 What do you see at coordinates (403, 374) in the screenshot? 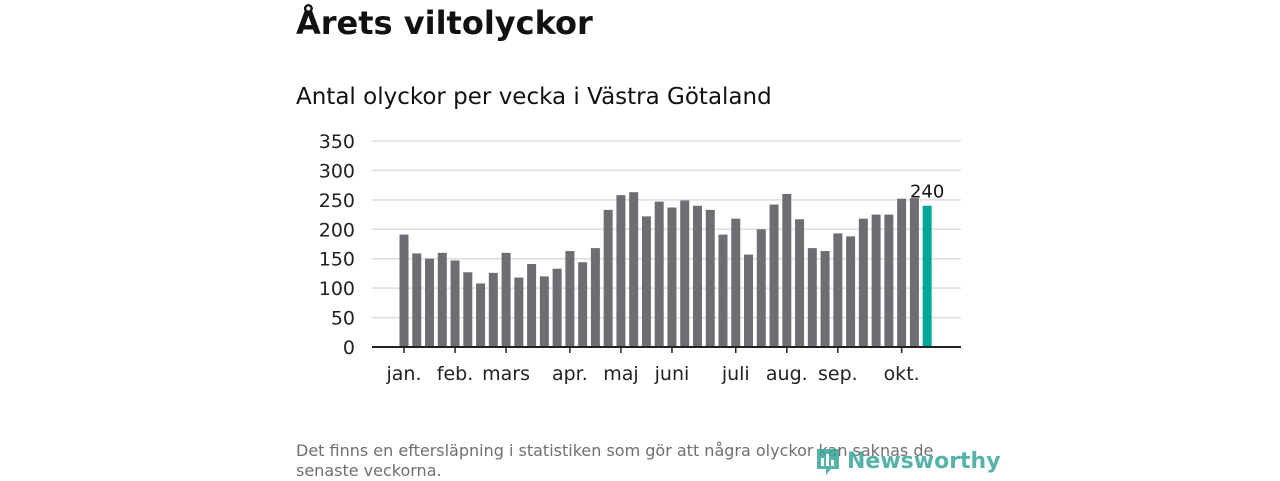
I see `x-tick-label: jan.` at bounding box center [403, 374].